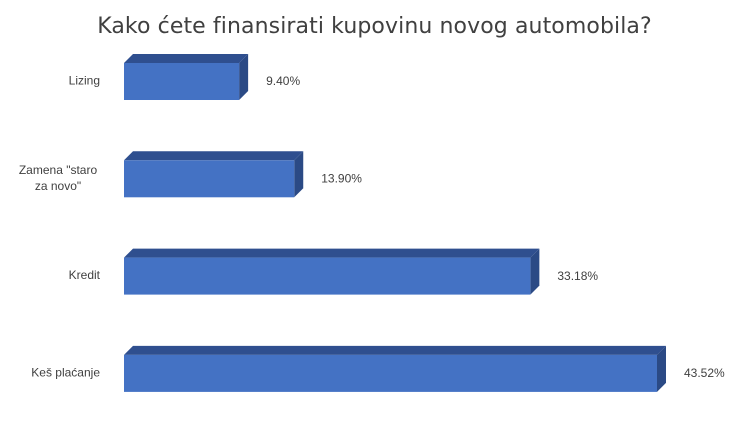 This screenshot has width=749, height=444. I want to click on data-label: 33.18%, so click(577, 276).